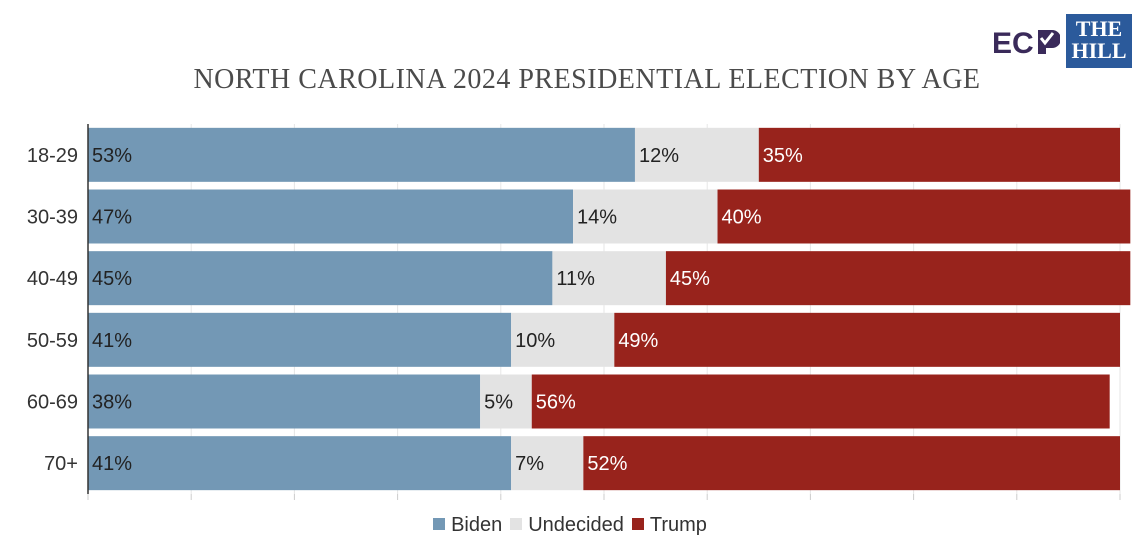 This screenshot has width=1140, height=542. What do you see at coordinates (575, 279) in the screenshot?
I see `data-label-undecided: 11%` at bounding box center [575, 279].